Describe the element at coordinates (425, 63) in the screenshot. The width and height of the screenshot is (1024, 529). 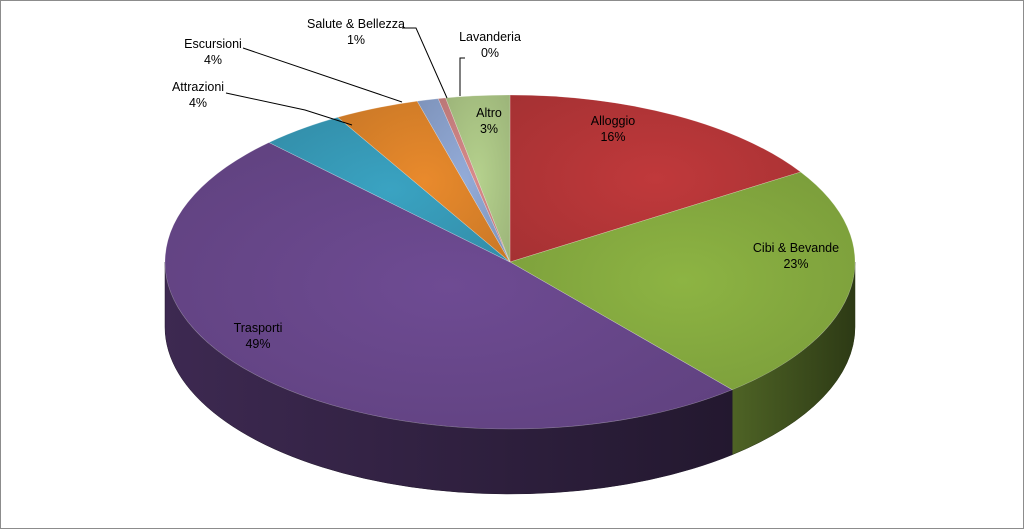
I see `leader-line-salute-bellezza` at that location.